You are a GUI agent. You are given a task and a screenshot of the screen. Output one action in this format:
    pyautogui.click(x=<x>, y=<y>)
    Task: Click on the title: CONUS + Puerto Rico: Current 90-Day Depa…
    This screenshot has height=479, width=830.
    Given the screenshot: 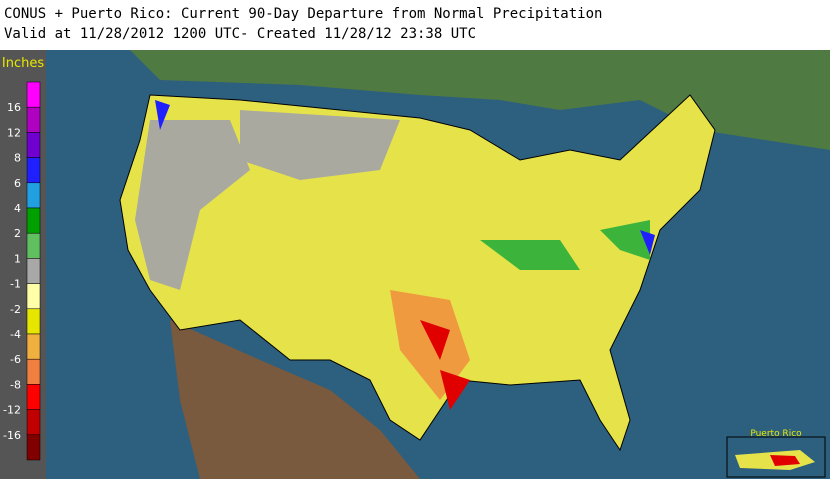 What is the action you would take?
    pyautogui.click(x=303, y=14)
    